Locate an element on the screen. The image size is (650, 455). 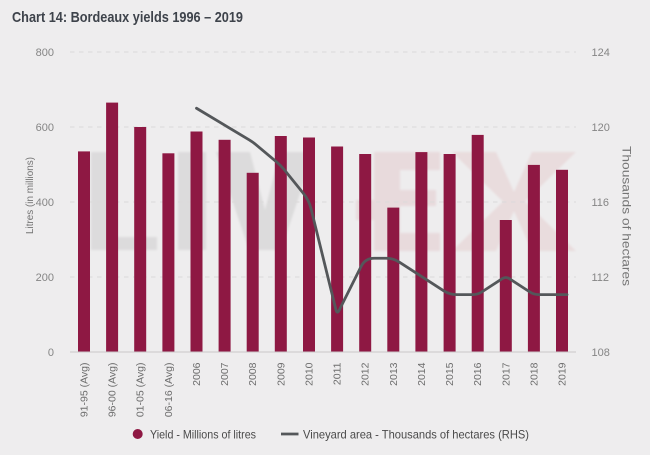
svg-text: Thousands of hectares is located at coordinates (627, 216).